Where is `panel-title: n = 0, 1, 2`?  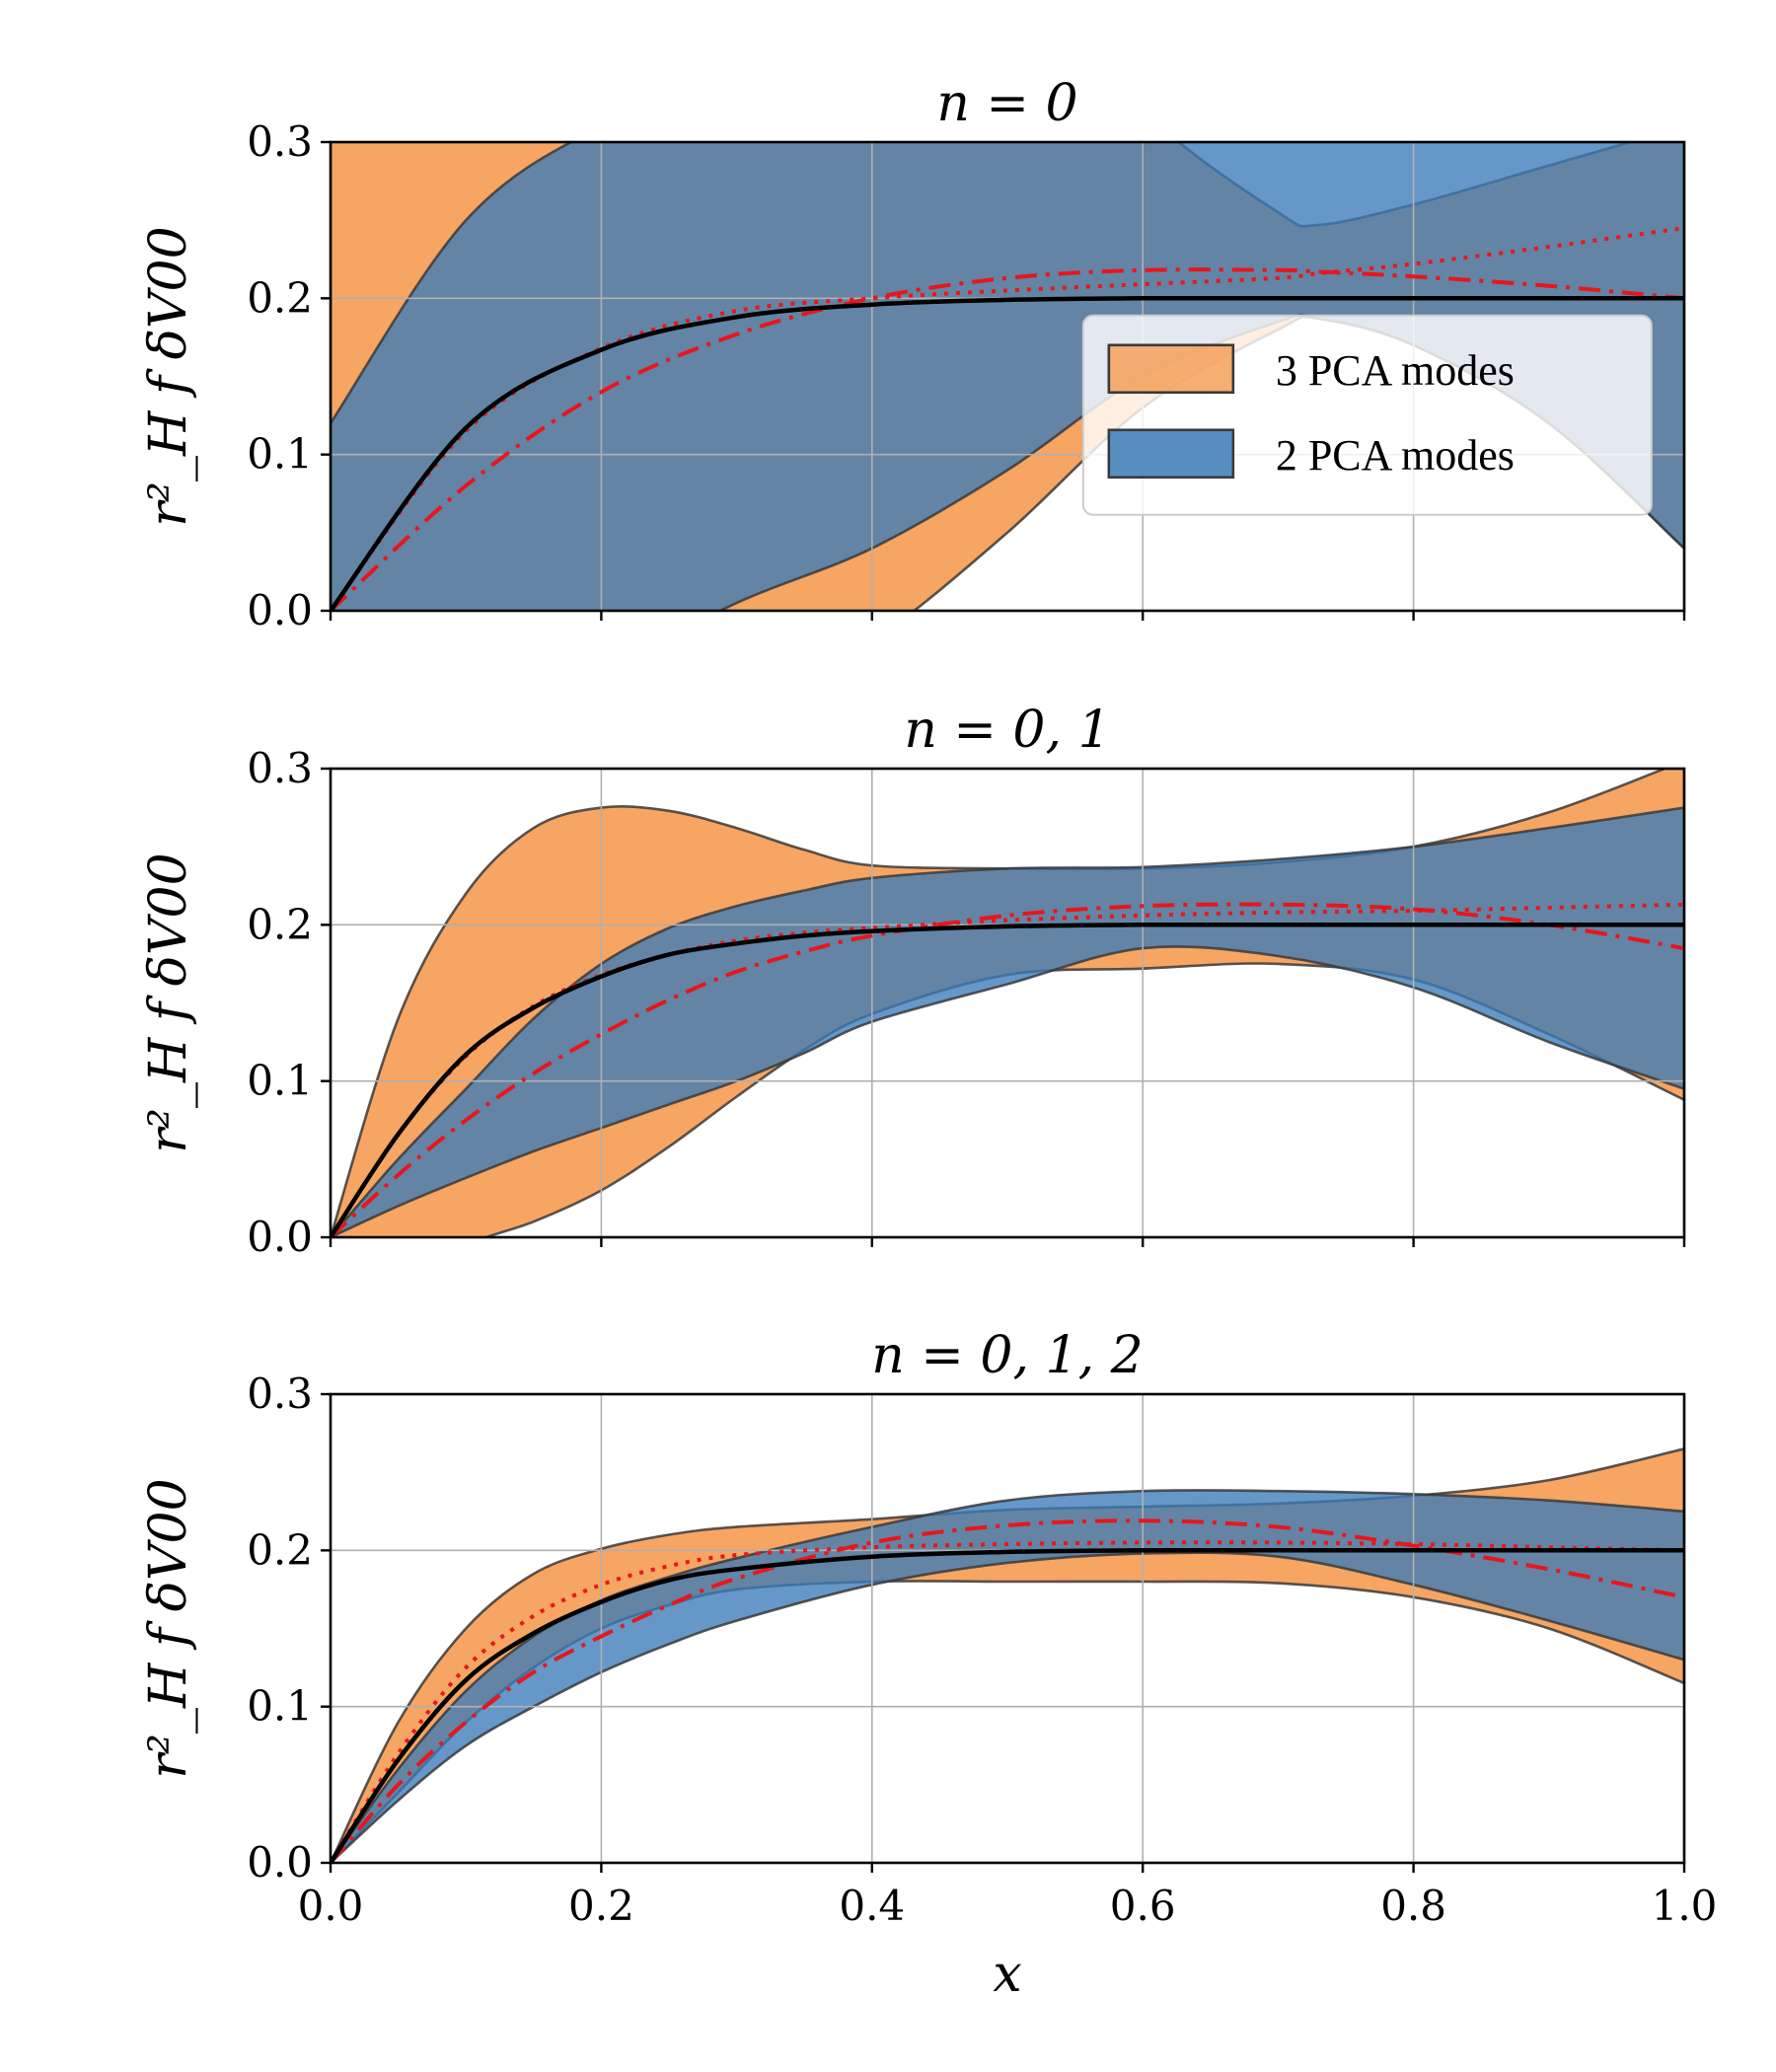 panel-title: n = 0, 1, 2 is located at coordinates (1008, 1356).